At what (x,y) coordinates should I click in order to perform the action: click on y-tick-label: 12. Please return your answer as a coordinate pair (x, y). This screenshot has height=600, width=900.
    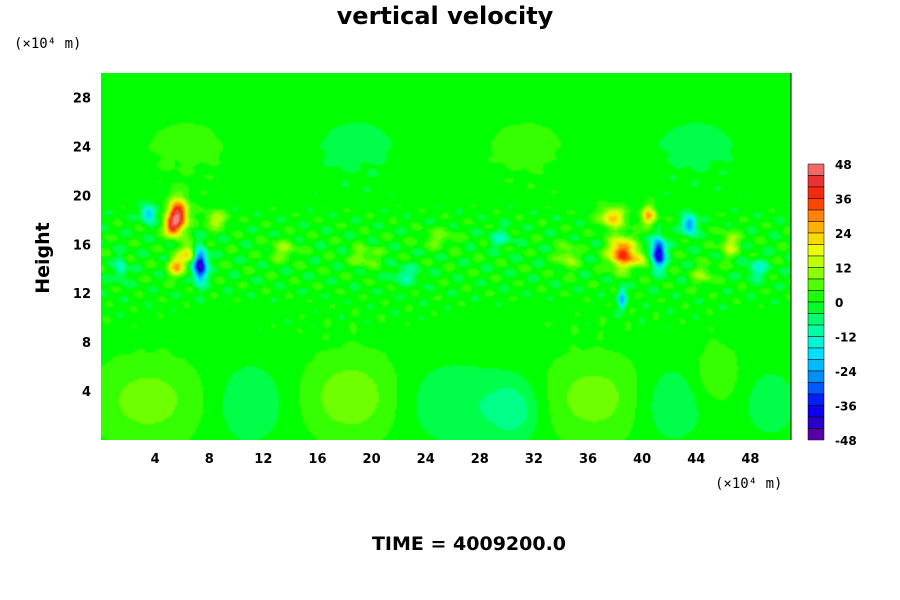
    Looking at the image, I should click on (82, 294).